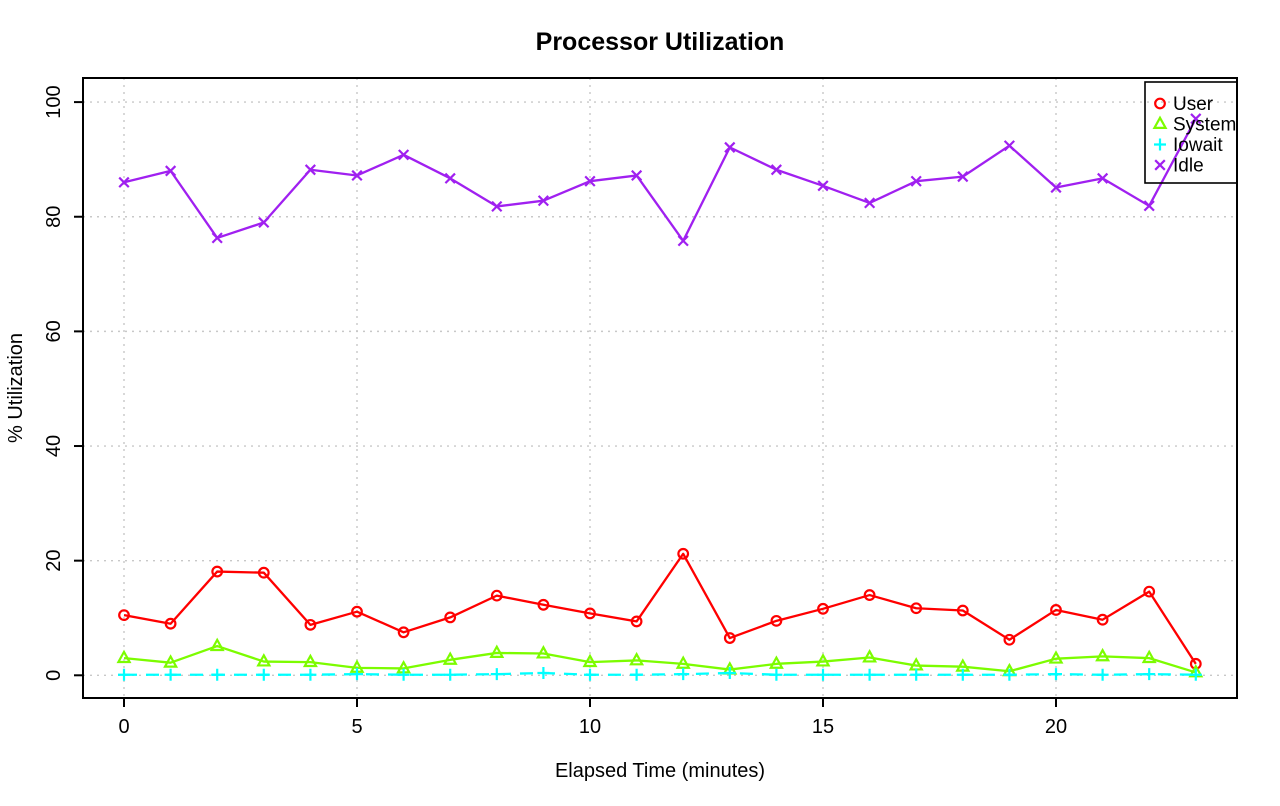 This screenshot has height=806, width=1280. I want to click on x-axis-tick-label: 15, so click(823, 727).